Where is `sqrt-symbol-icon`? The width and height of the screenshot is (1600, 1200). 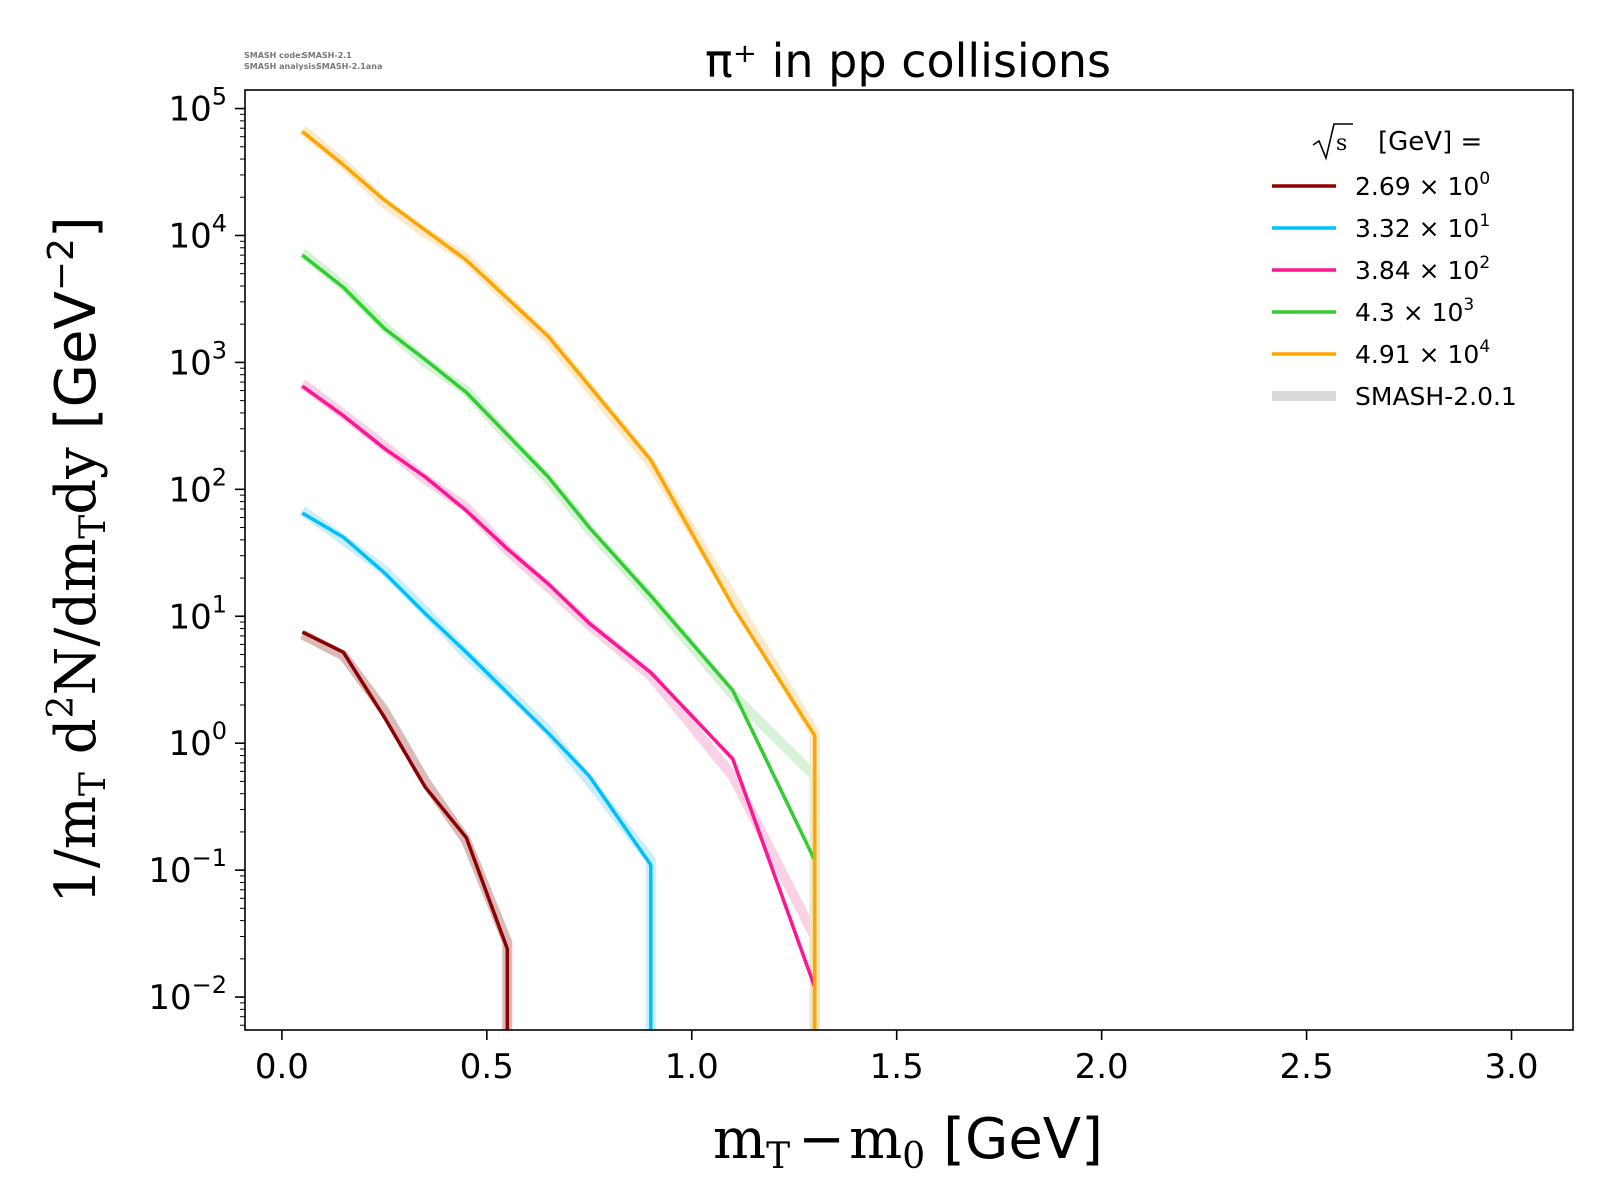 sqrt-symbol-icon is located at coordinates (1332, 142).